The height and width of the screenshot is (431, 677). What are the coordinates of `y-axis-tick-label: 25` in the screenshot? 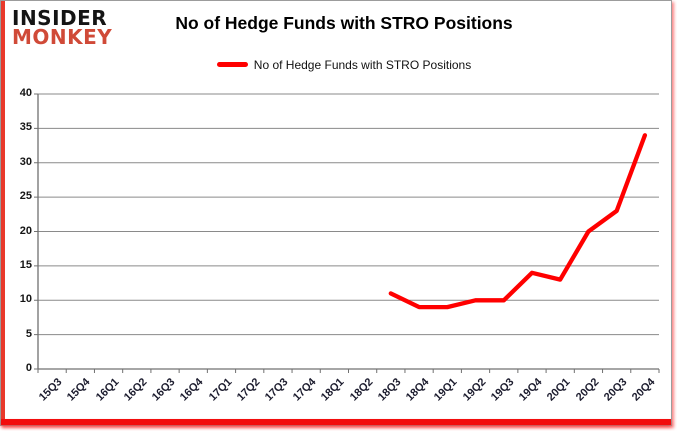 It's located at (25, 196).